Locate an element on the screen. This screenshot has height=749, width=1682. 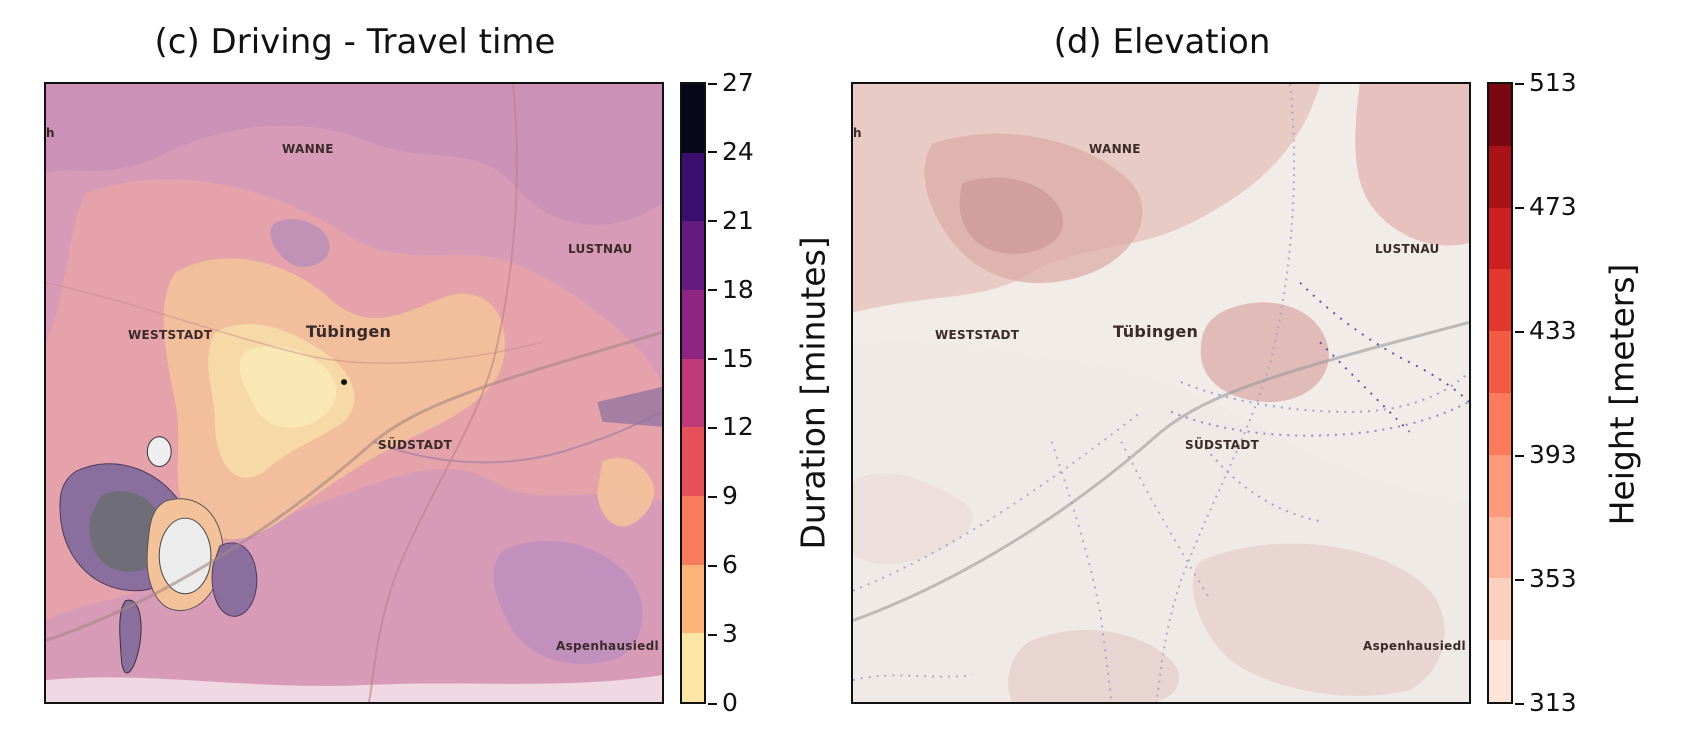
panel-title-travel-time: (c) Driving - Travel time is located at coordinates (355, 42).